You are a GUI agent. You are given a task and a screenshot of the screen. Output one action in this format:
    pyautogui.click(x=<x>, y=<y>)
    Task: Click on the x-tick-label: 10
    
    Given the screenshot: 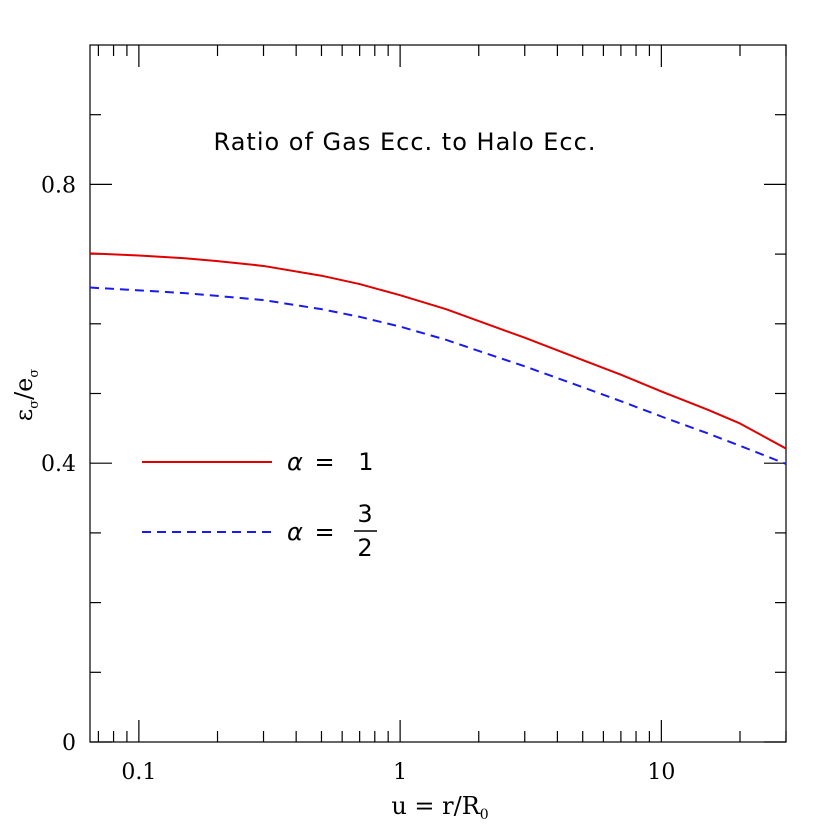 What is the action you would take?
    pyautogui.click(x=661, y=772)
    